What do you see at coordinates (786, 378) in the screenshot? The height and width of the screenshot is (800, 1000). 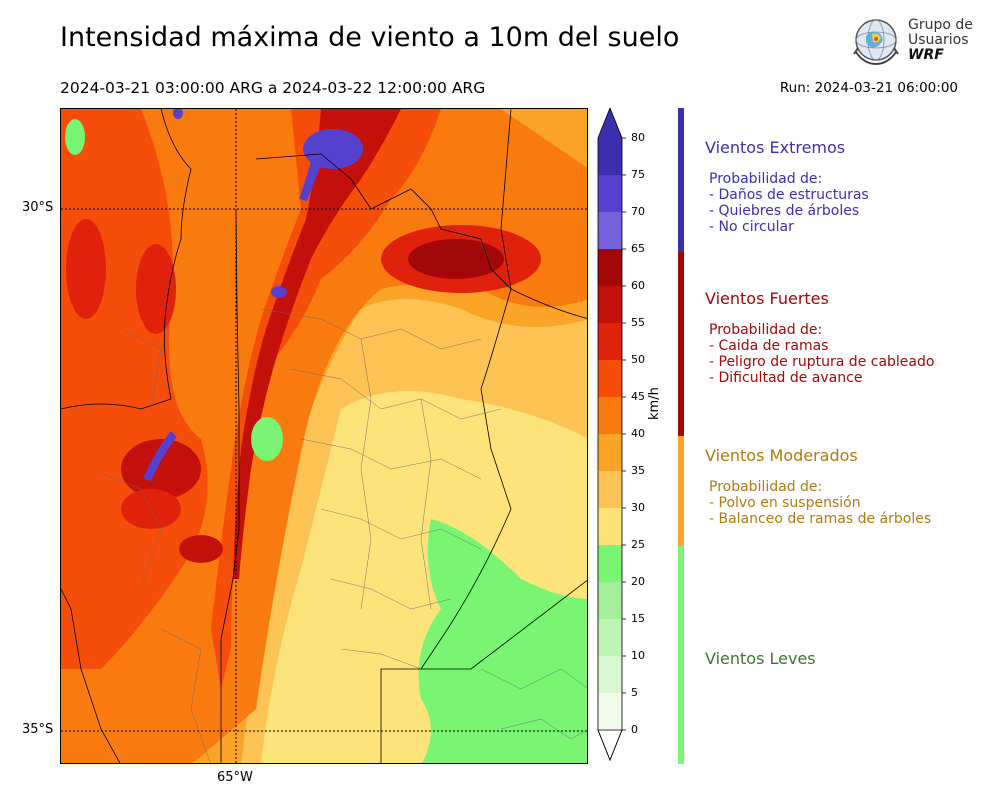 I see `category-item: - Dificultad de avance` at bounding box center [786, 378].